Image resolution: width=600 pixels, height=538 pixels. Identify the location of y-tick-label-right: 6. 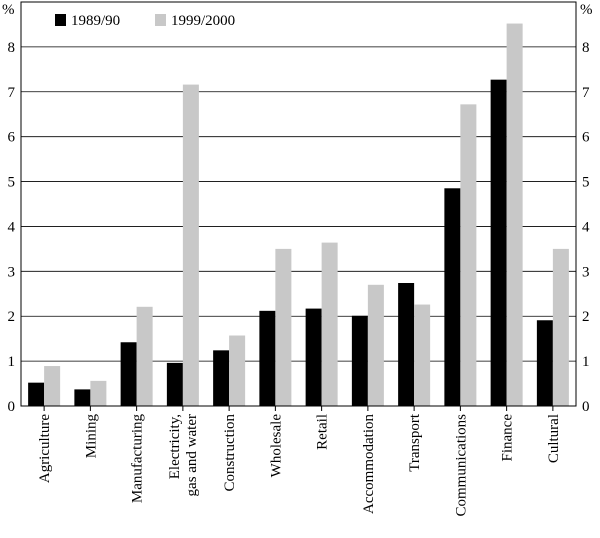
(586, 138).